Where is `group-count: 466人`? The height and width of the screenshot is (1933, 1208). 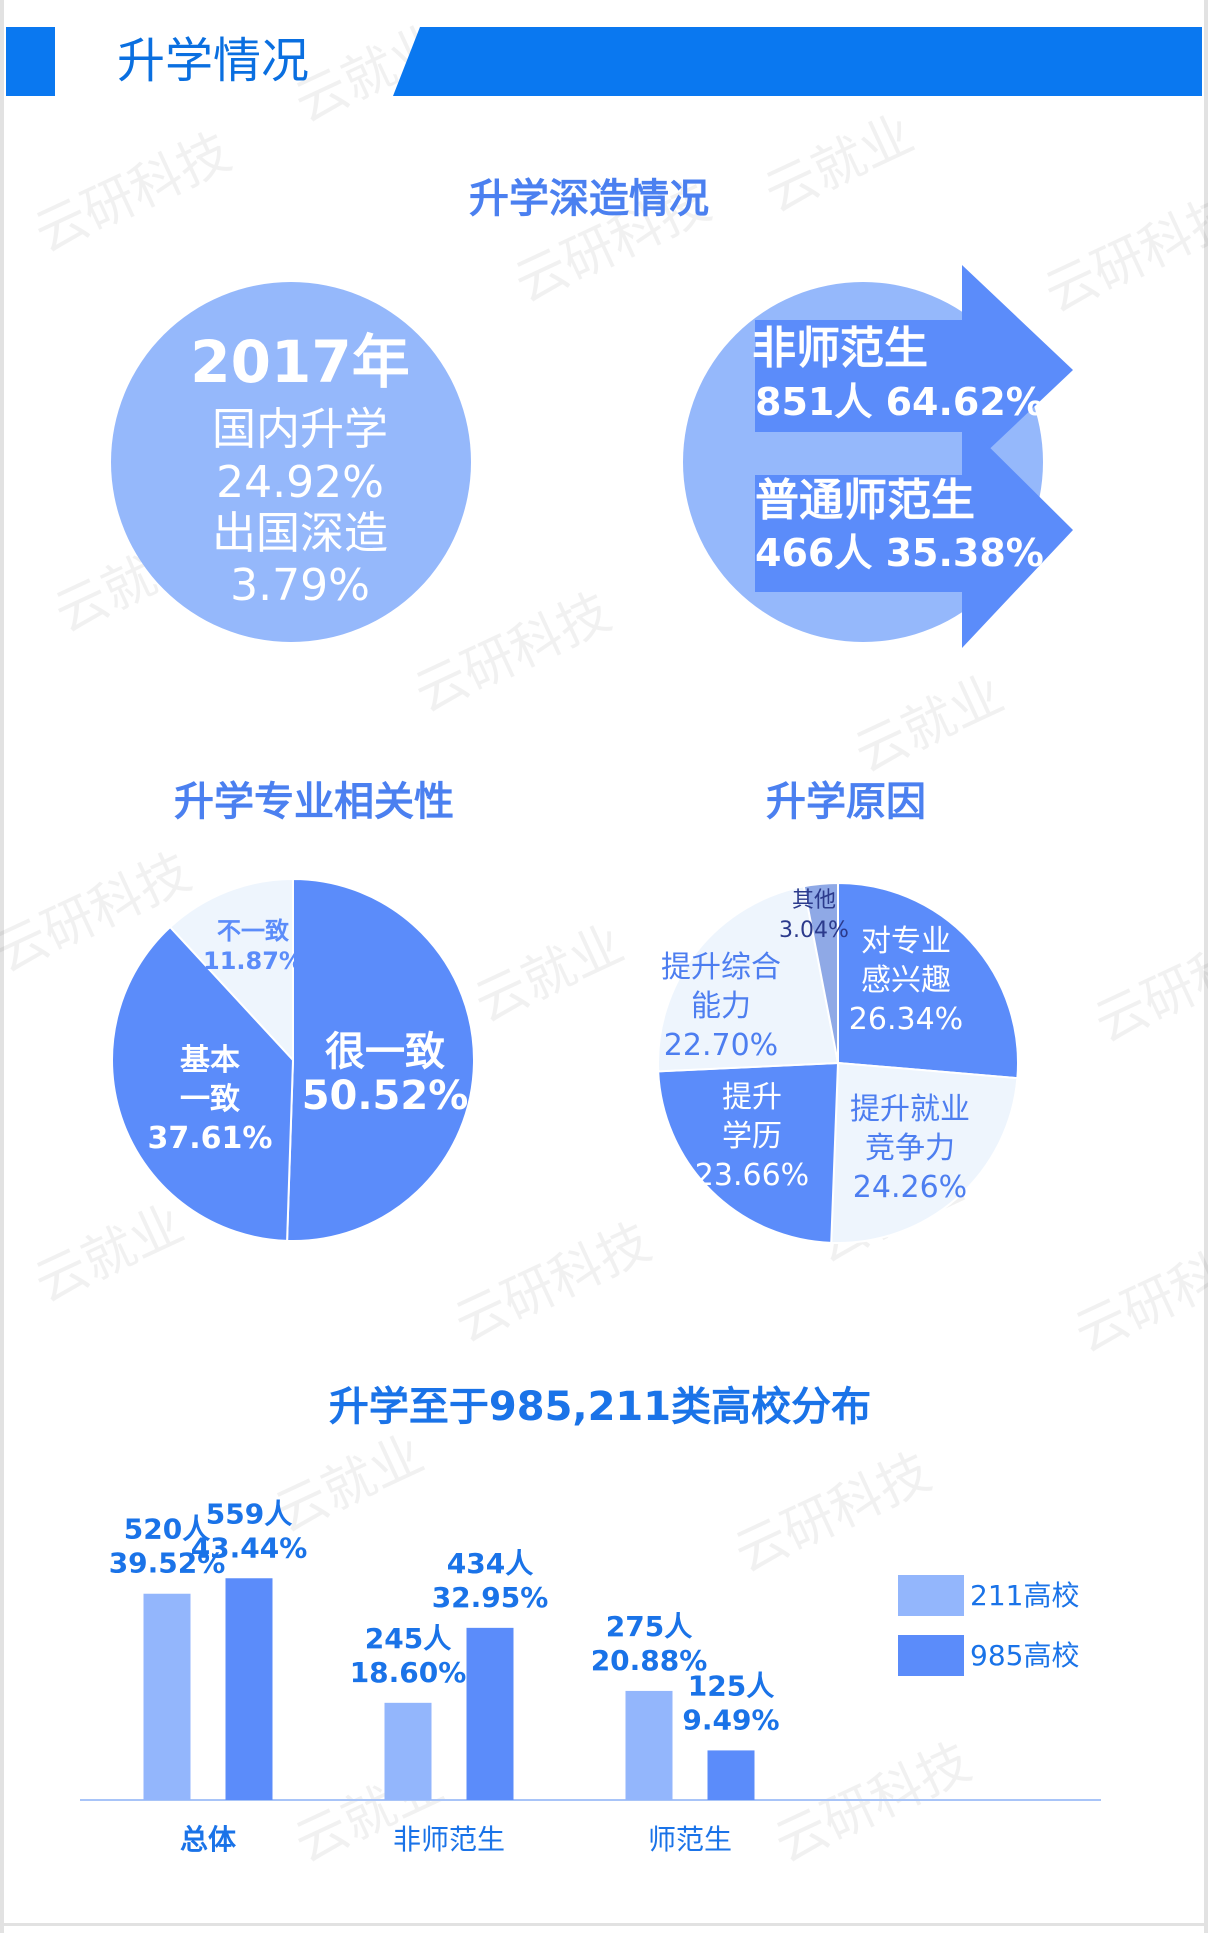 group-count: 466人 is located at coordinates (813, 553).